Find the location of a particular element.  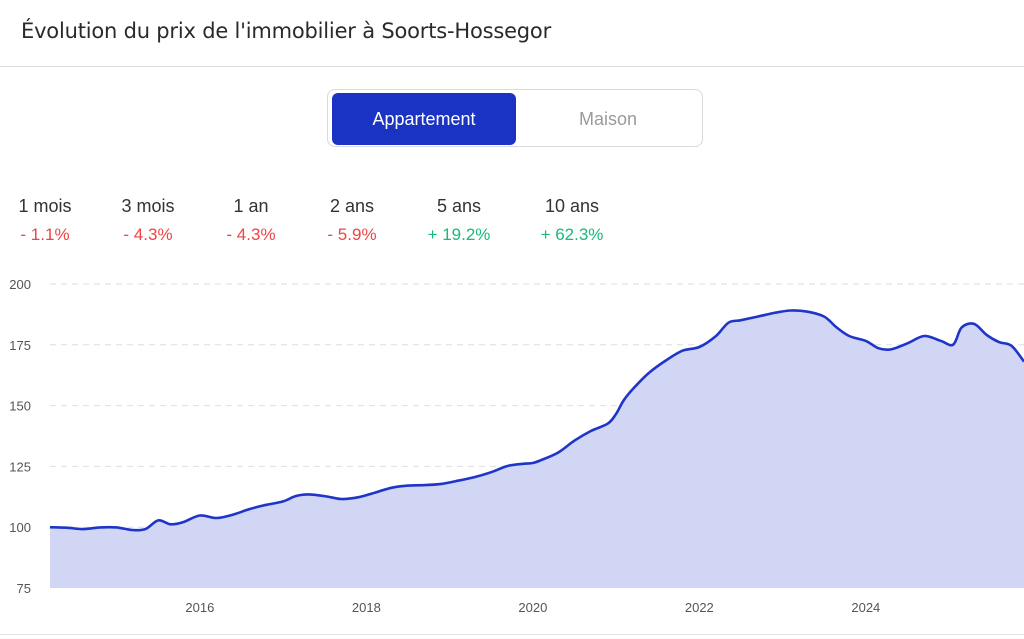

stat-period-label: 5 ans is located at coordinates (459, 206).